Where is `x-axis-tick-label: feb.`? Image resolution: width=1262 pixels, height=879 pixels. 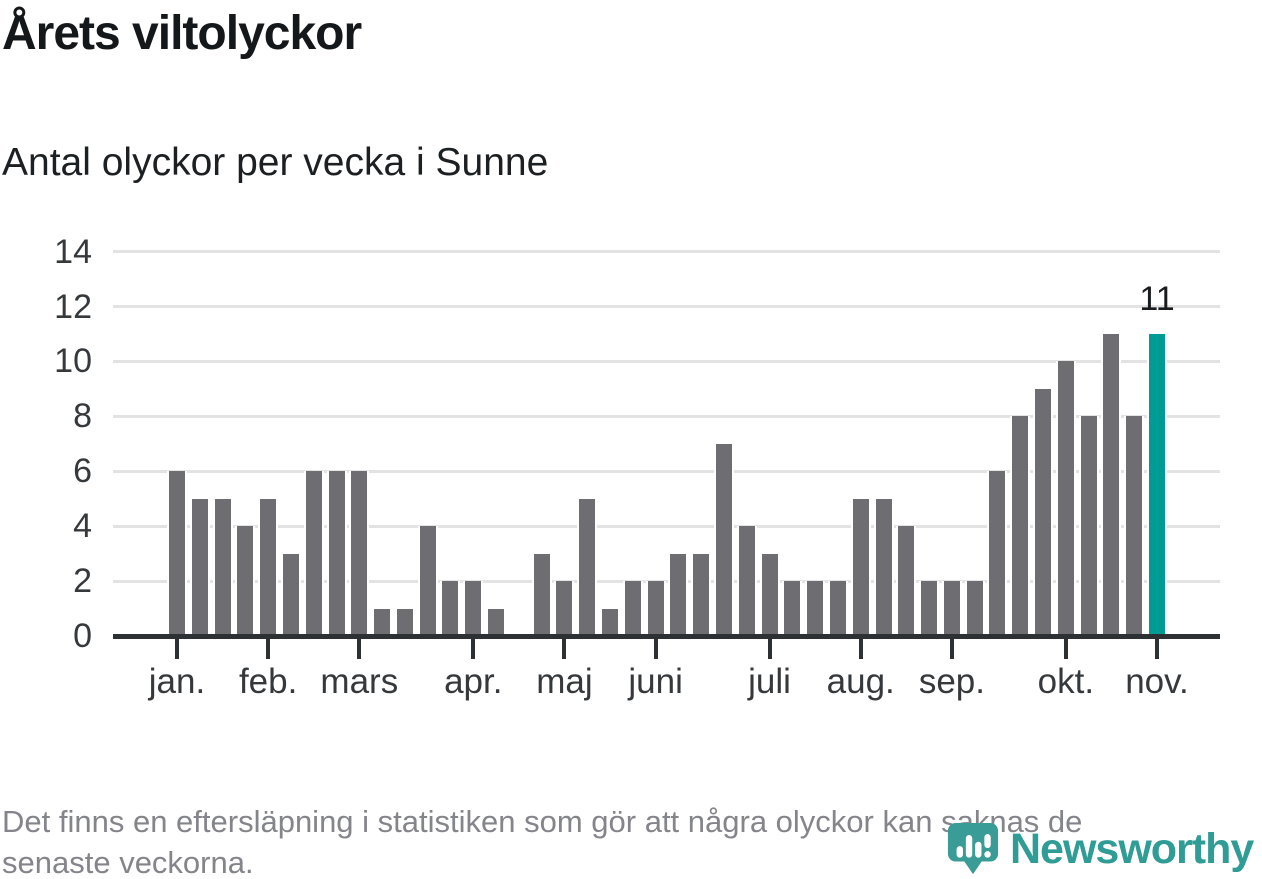
x-axis-tick-label: feb. is located at coordinates (268, 681).